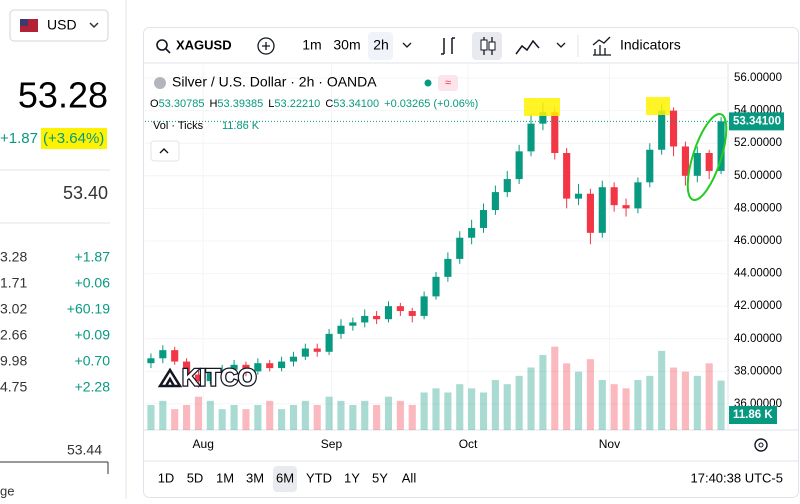 The width and height of the screenshot is (800, 504). I want to click on range: 1D, so click(166, 477).